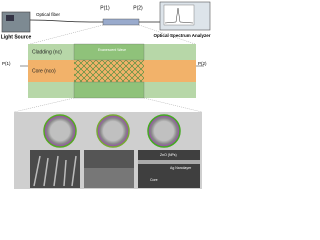 This screenshot has width=320, height=240. What do you see at coordinates (138, 8) in the screenshot?
I see `p2-label: P(2)` at bounding box center [138, 8].